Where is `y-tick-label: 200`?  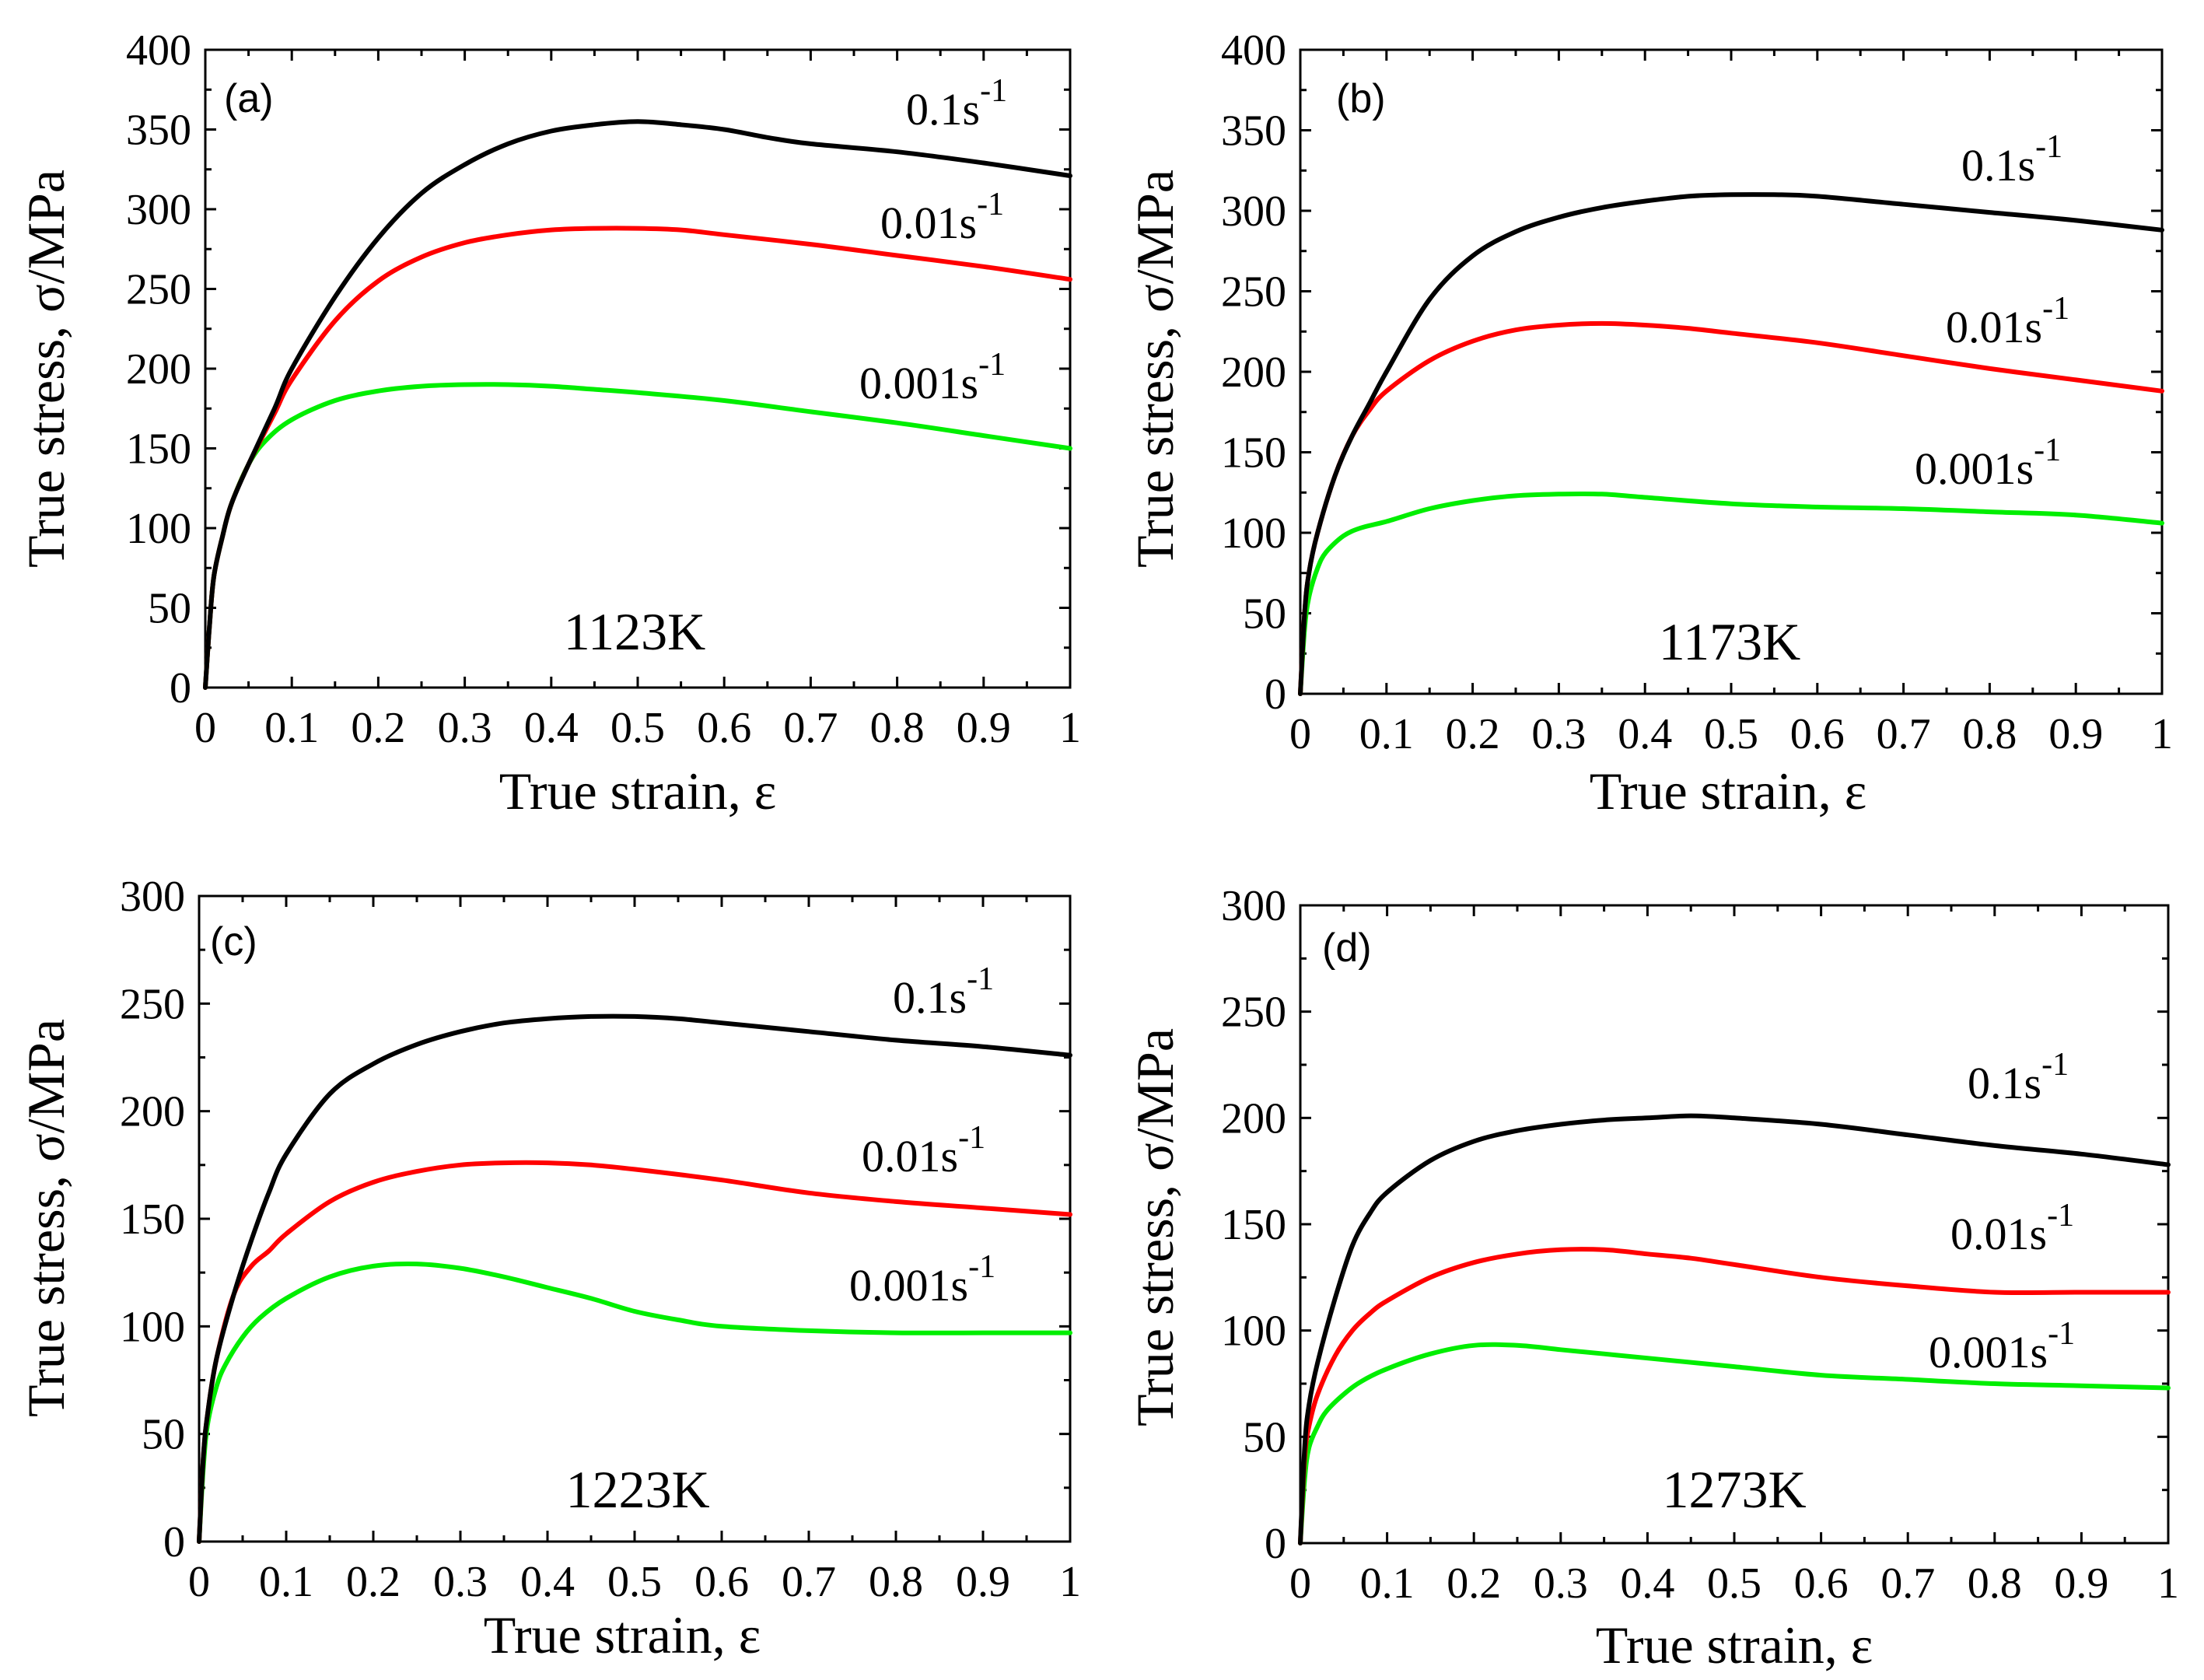 y-tick-label: 200 is located at coordinates (1253, 1118).